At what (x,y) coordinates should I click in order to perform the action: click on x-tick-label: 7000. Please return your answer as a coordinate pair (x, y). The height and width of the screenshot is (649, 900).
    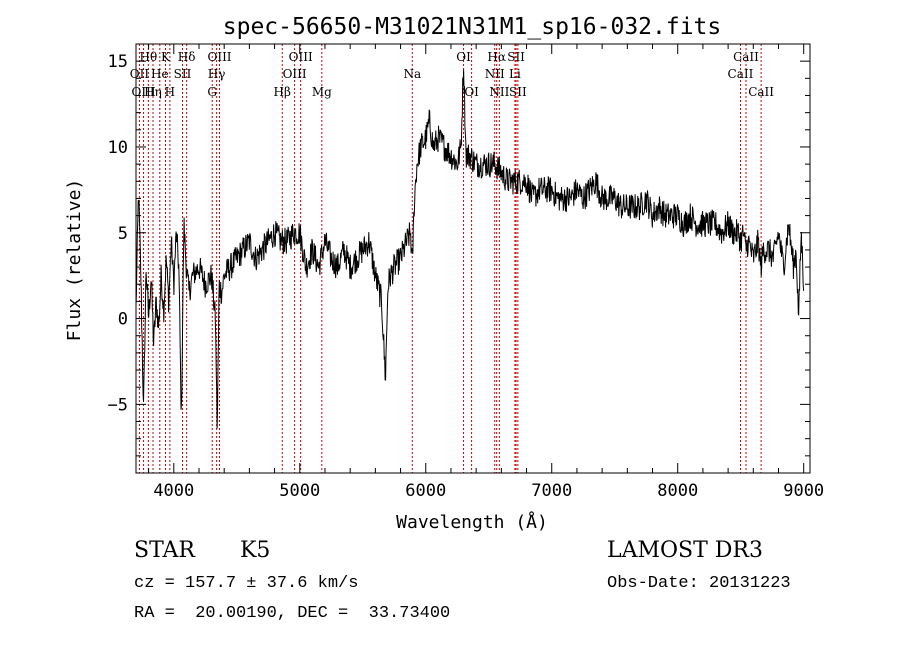
    Looking at the image, I should click on (551, 491).